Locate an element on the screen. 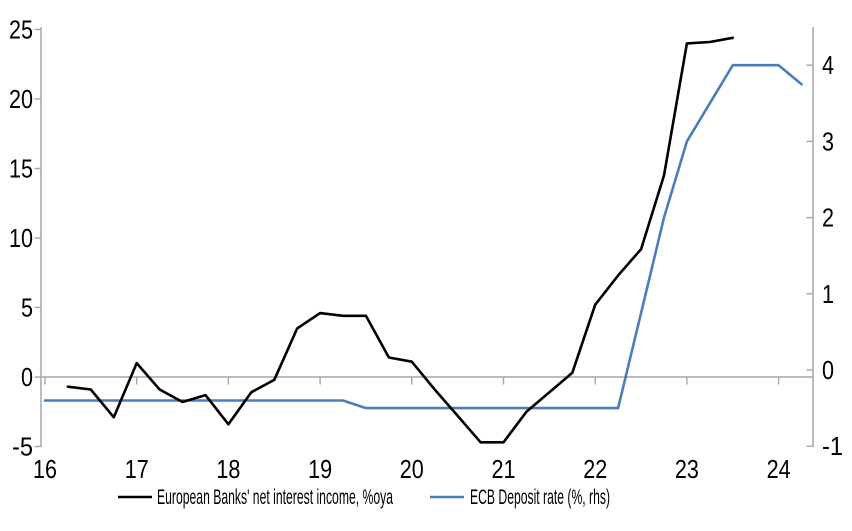  right-axis-tick-label: -1 is located at coordinates (832, 446).